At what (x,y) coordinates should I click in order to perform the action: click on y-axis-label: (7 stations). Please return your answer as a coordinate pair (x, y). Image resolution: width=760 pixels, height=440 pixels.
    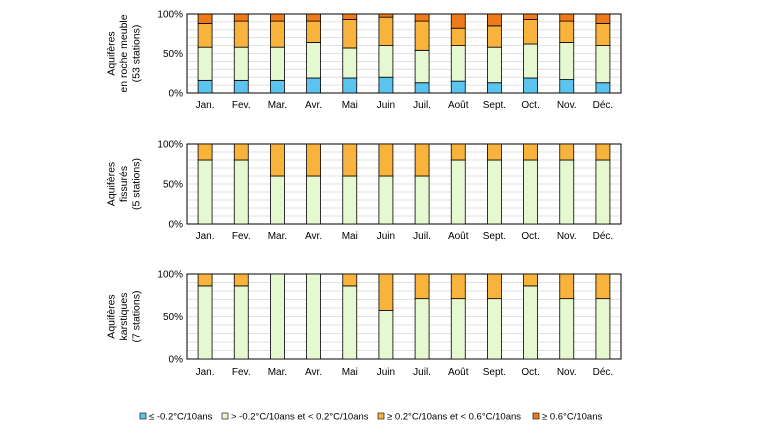
    Looking at the image, I should click on (137, 317).